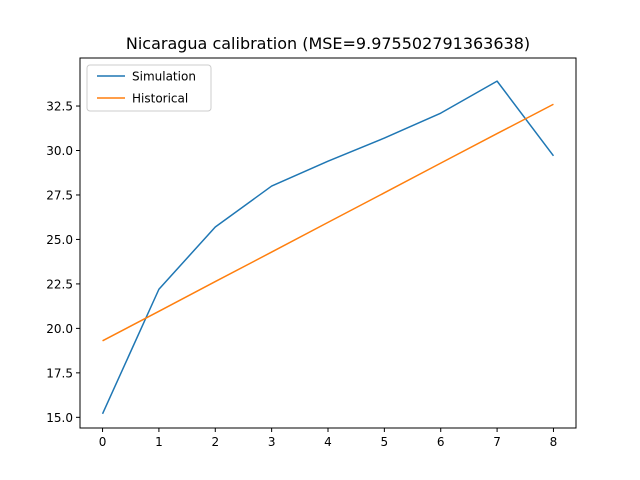 This screenshot has height=480, width=640. Describe the element at coordinates (497, 442) in the screenshot. I see `x-tick-label: 7` at that location.